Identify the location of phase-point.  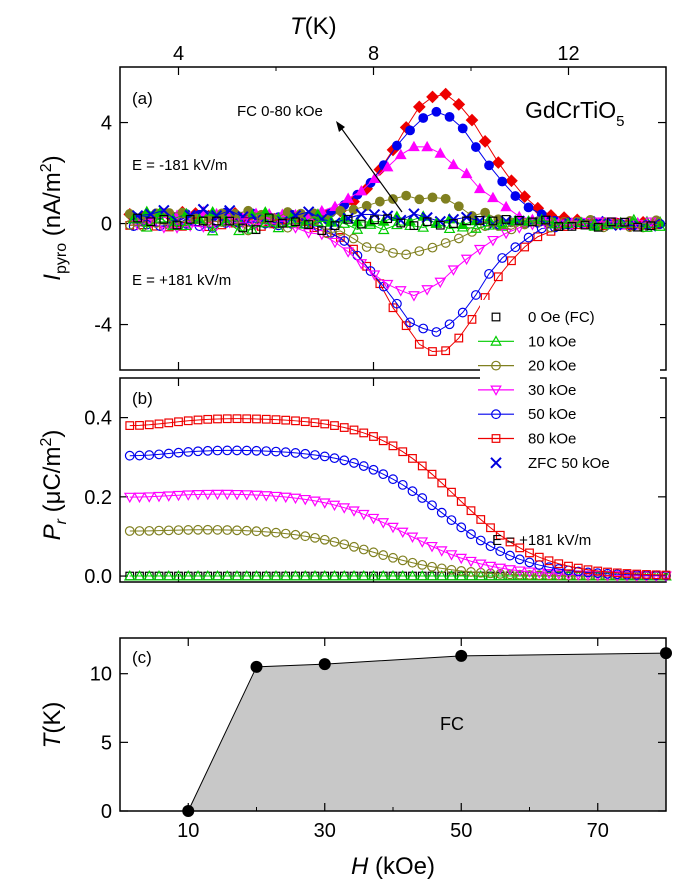
(324, 664).